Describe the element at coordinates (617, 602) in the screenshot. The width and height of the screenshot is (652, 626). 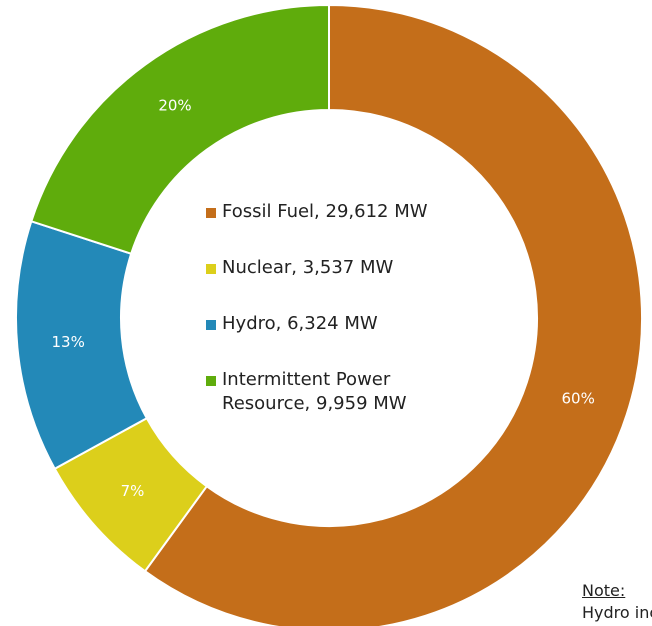
I see `note: Note: Hydro inclu` at that location.